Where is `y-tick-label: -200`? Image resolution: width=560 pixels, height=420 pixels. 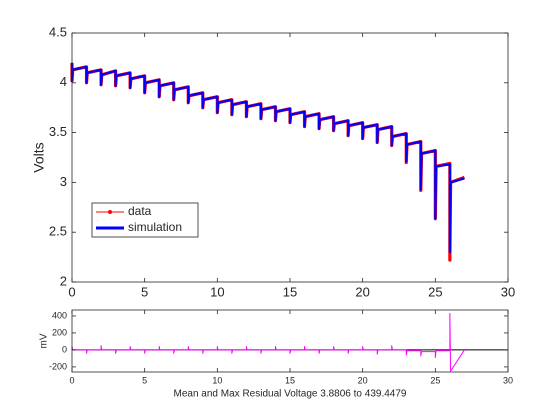
y-tick-label: -200 is located at coordinates (58, 366).